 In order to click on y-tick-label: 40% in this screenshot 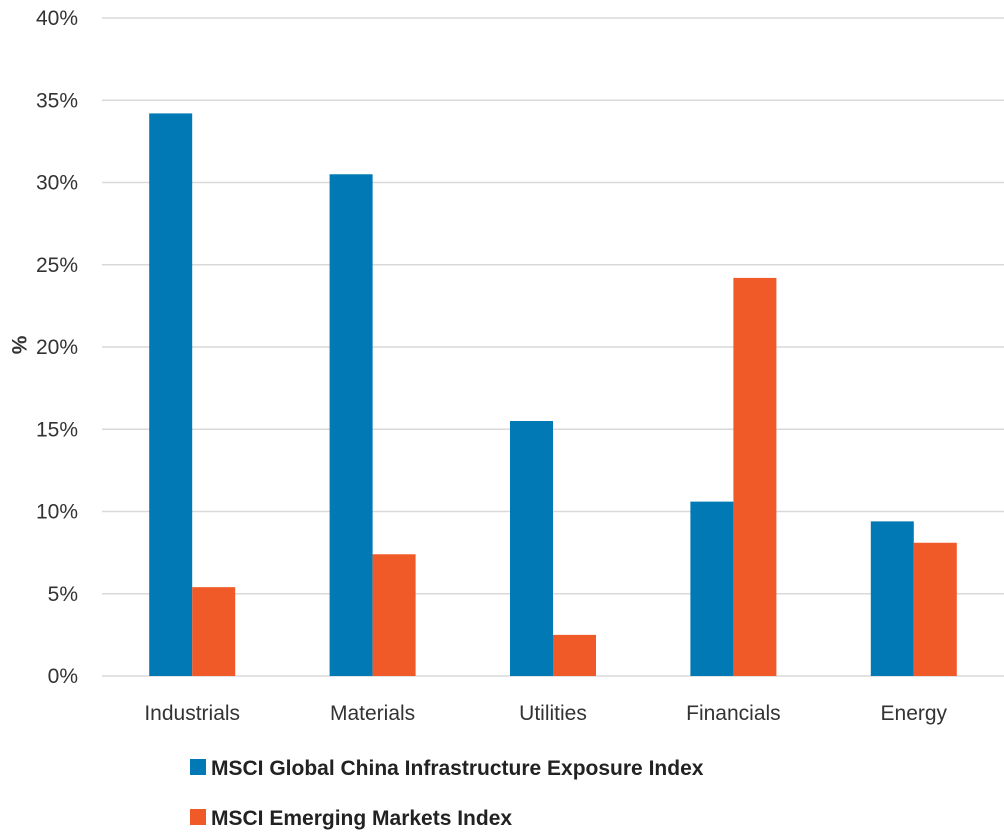, I will do `click(57, 18)`.